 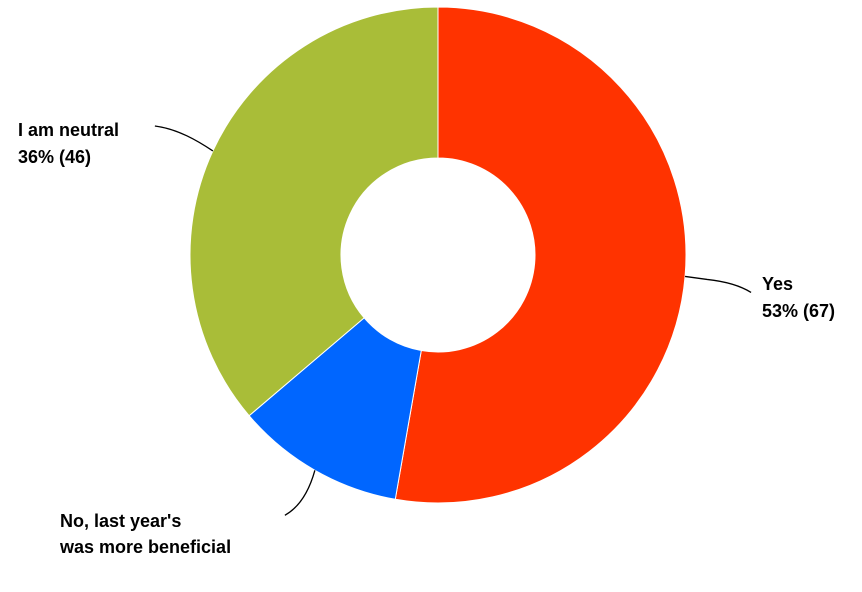 What do you see at coordinates (718, 284) in the screenshot?
I see `leader-yes` at bounding box center [718, 284].